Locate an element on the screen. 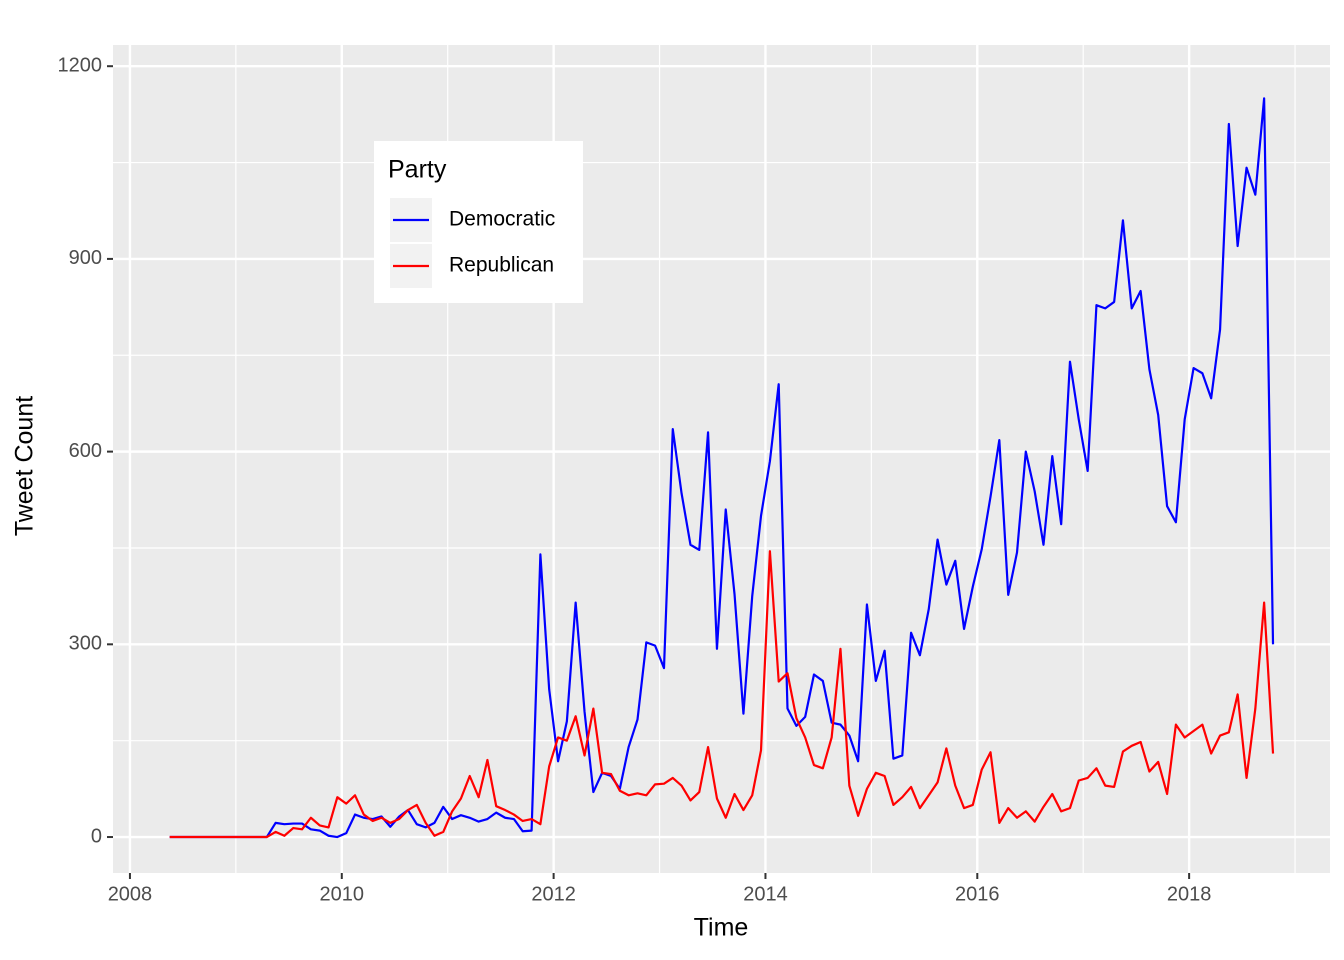 This screenshot has height=960, width=1344. x-tick-label: 2008 is located at coordinates (130, 894).